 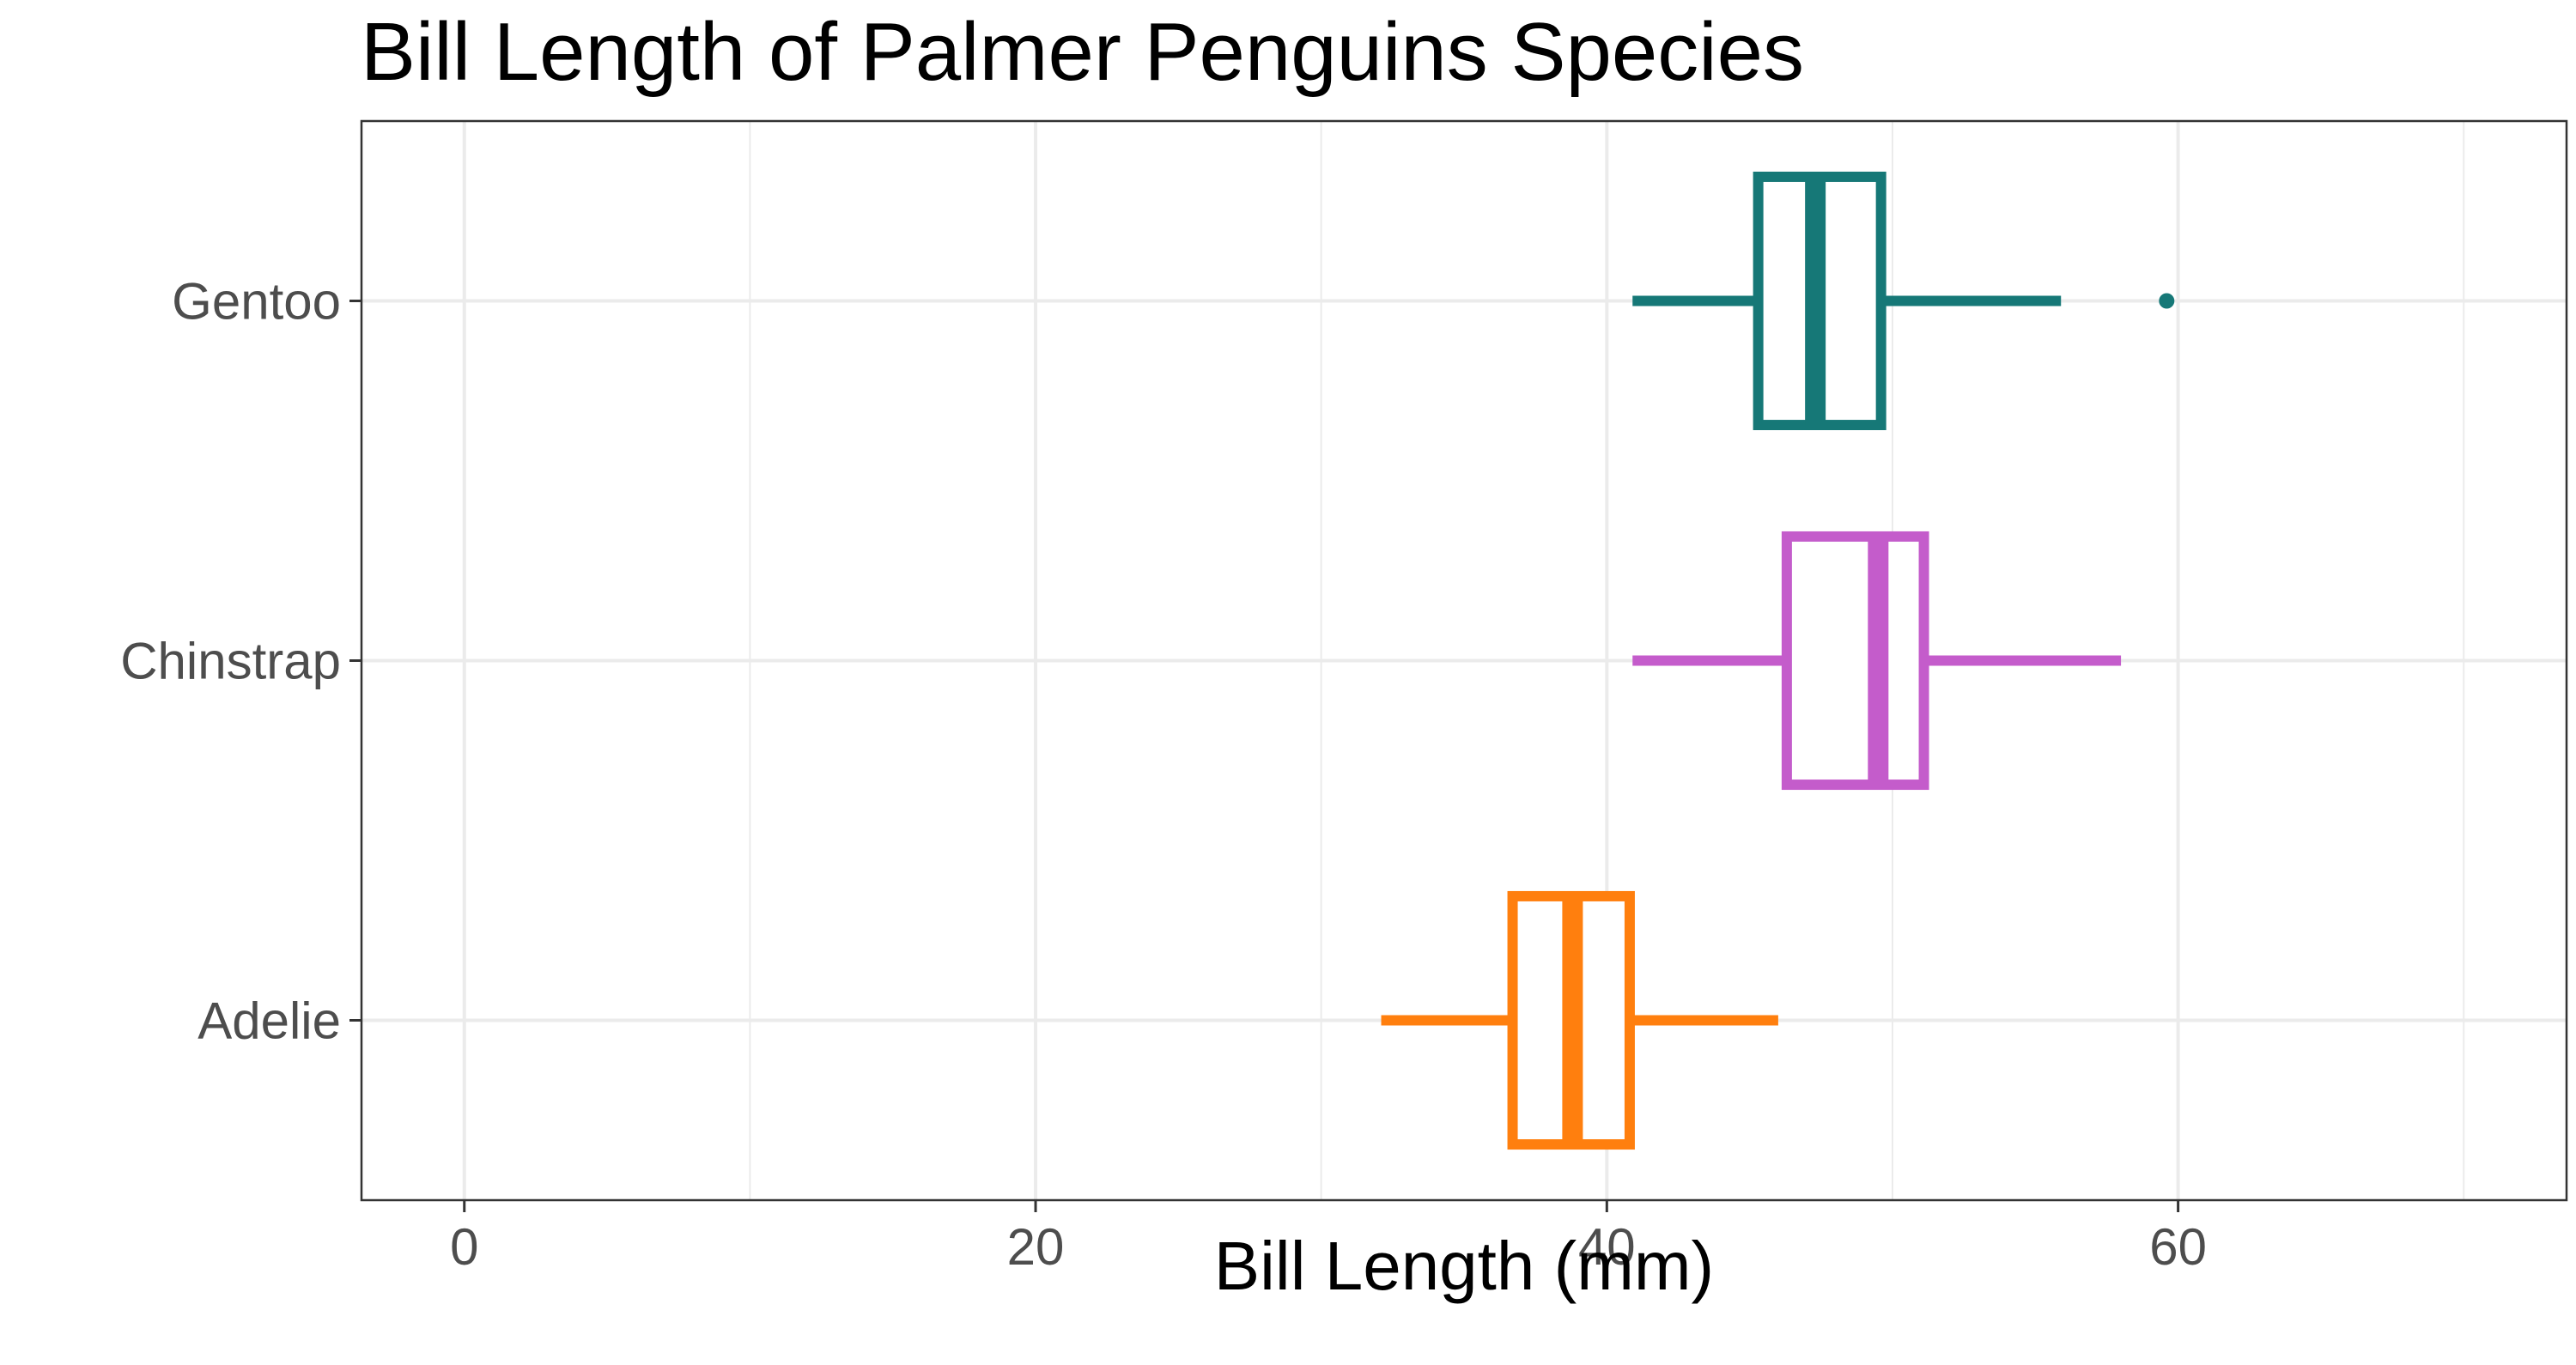 I want to click on chart-title: Bill Length of Palmer Penguins Species, so click(x=1082, y=52).